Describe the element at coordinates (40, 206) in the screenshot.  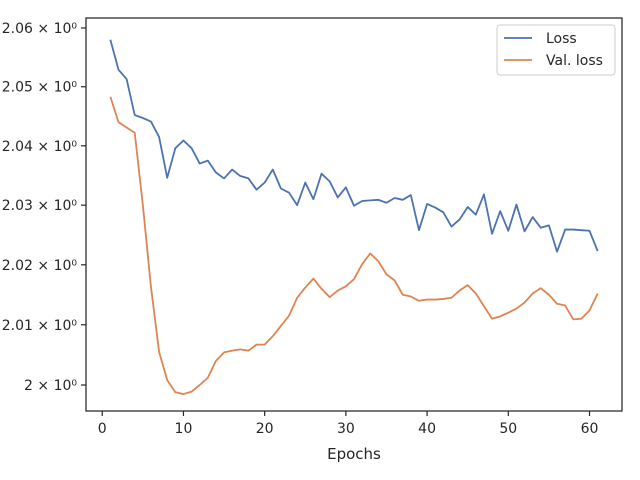
I see `y-tick-label: 2.03 × 10⁰` at that location.